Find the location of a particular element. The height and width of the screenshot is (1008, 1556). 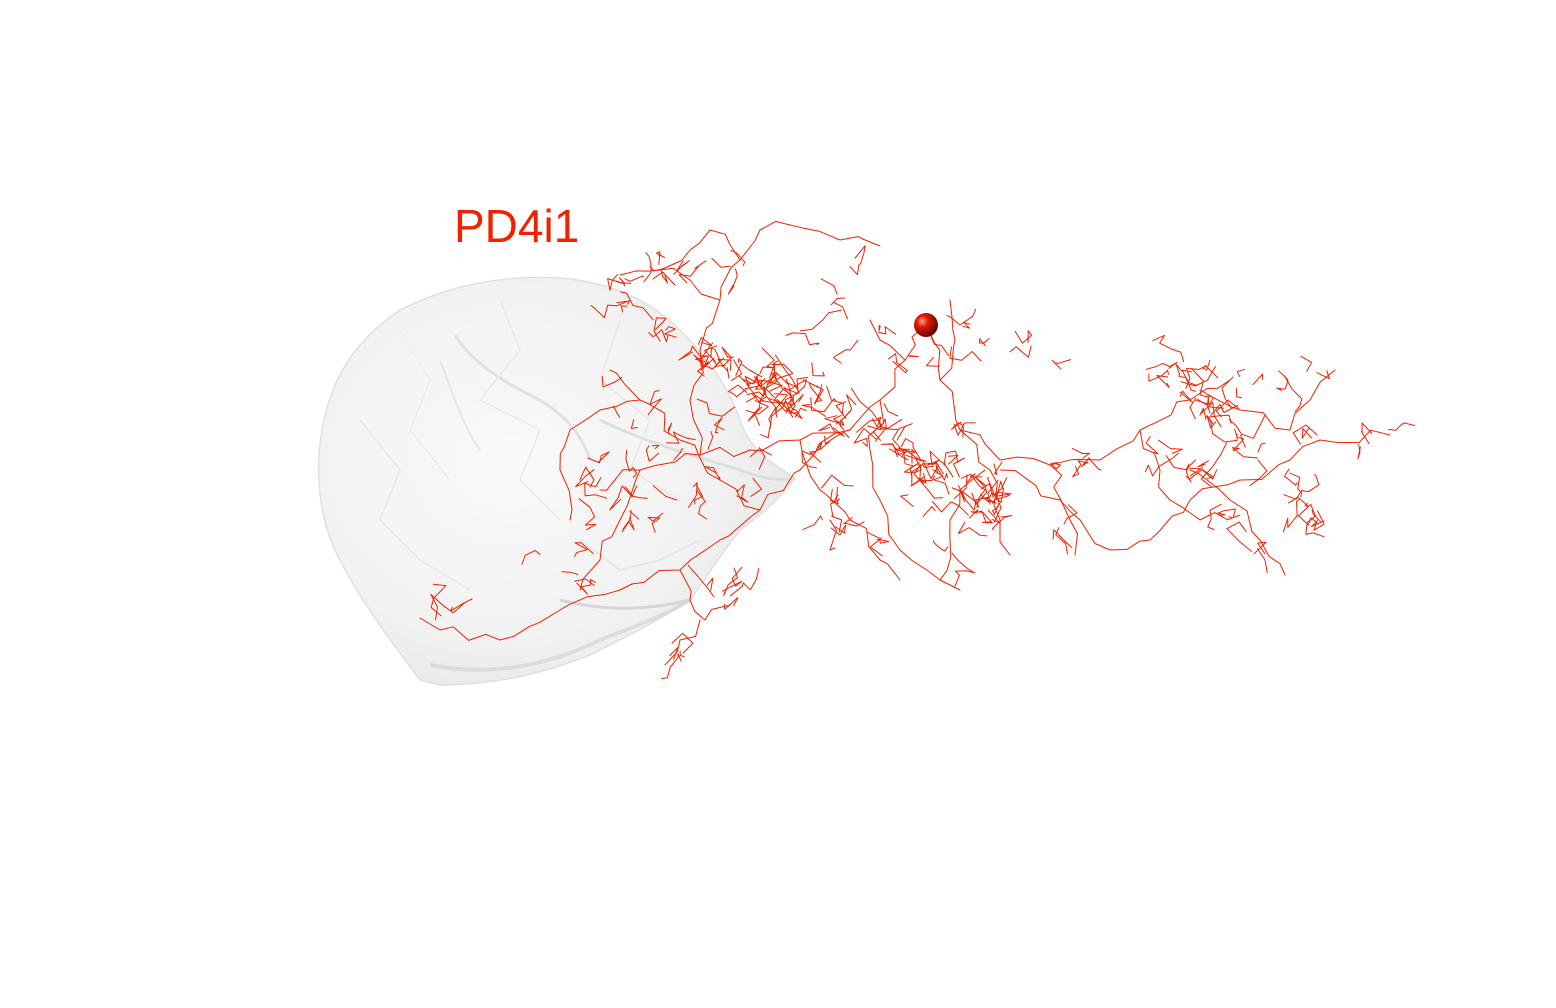

neuropil-mesh is located at coordinates (557, 481).